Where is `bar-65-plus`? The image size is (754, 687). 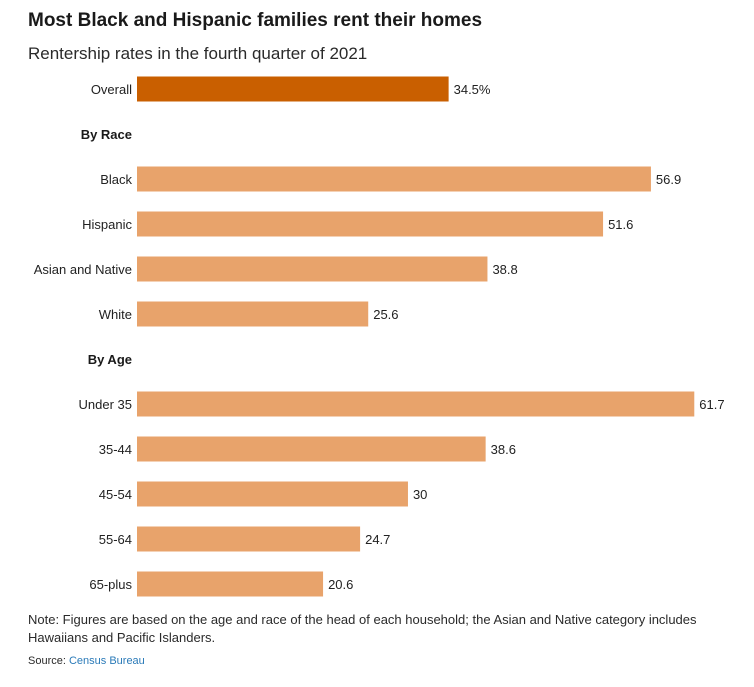
bar-65-plus is located at coordinates (230, 584).